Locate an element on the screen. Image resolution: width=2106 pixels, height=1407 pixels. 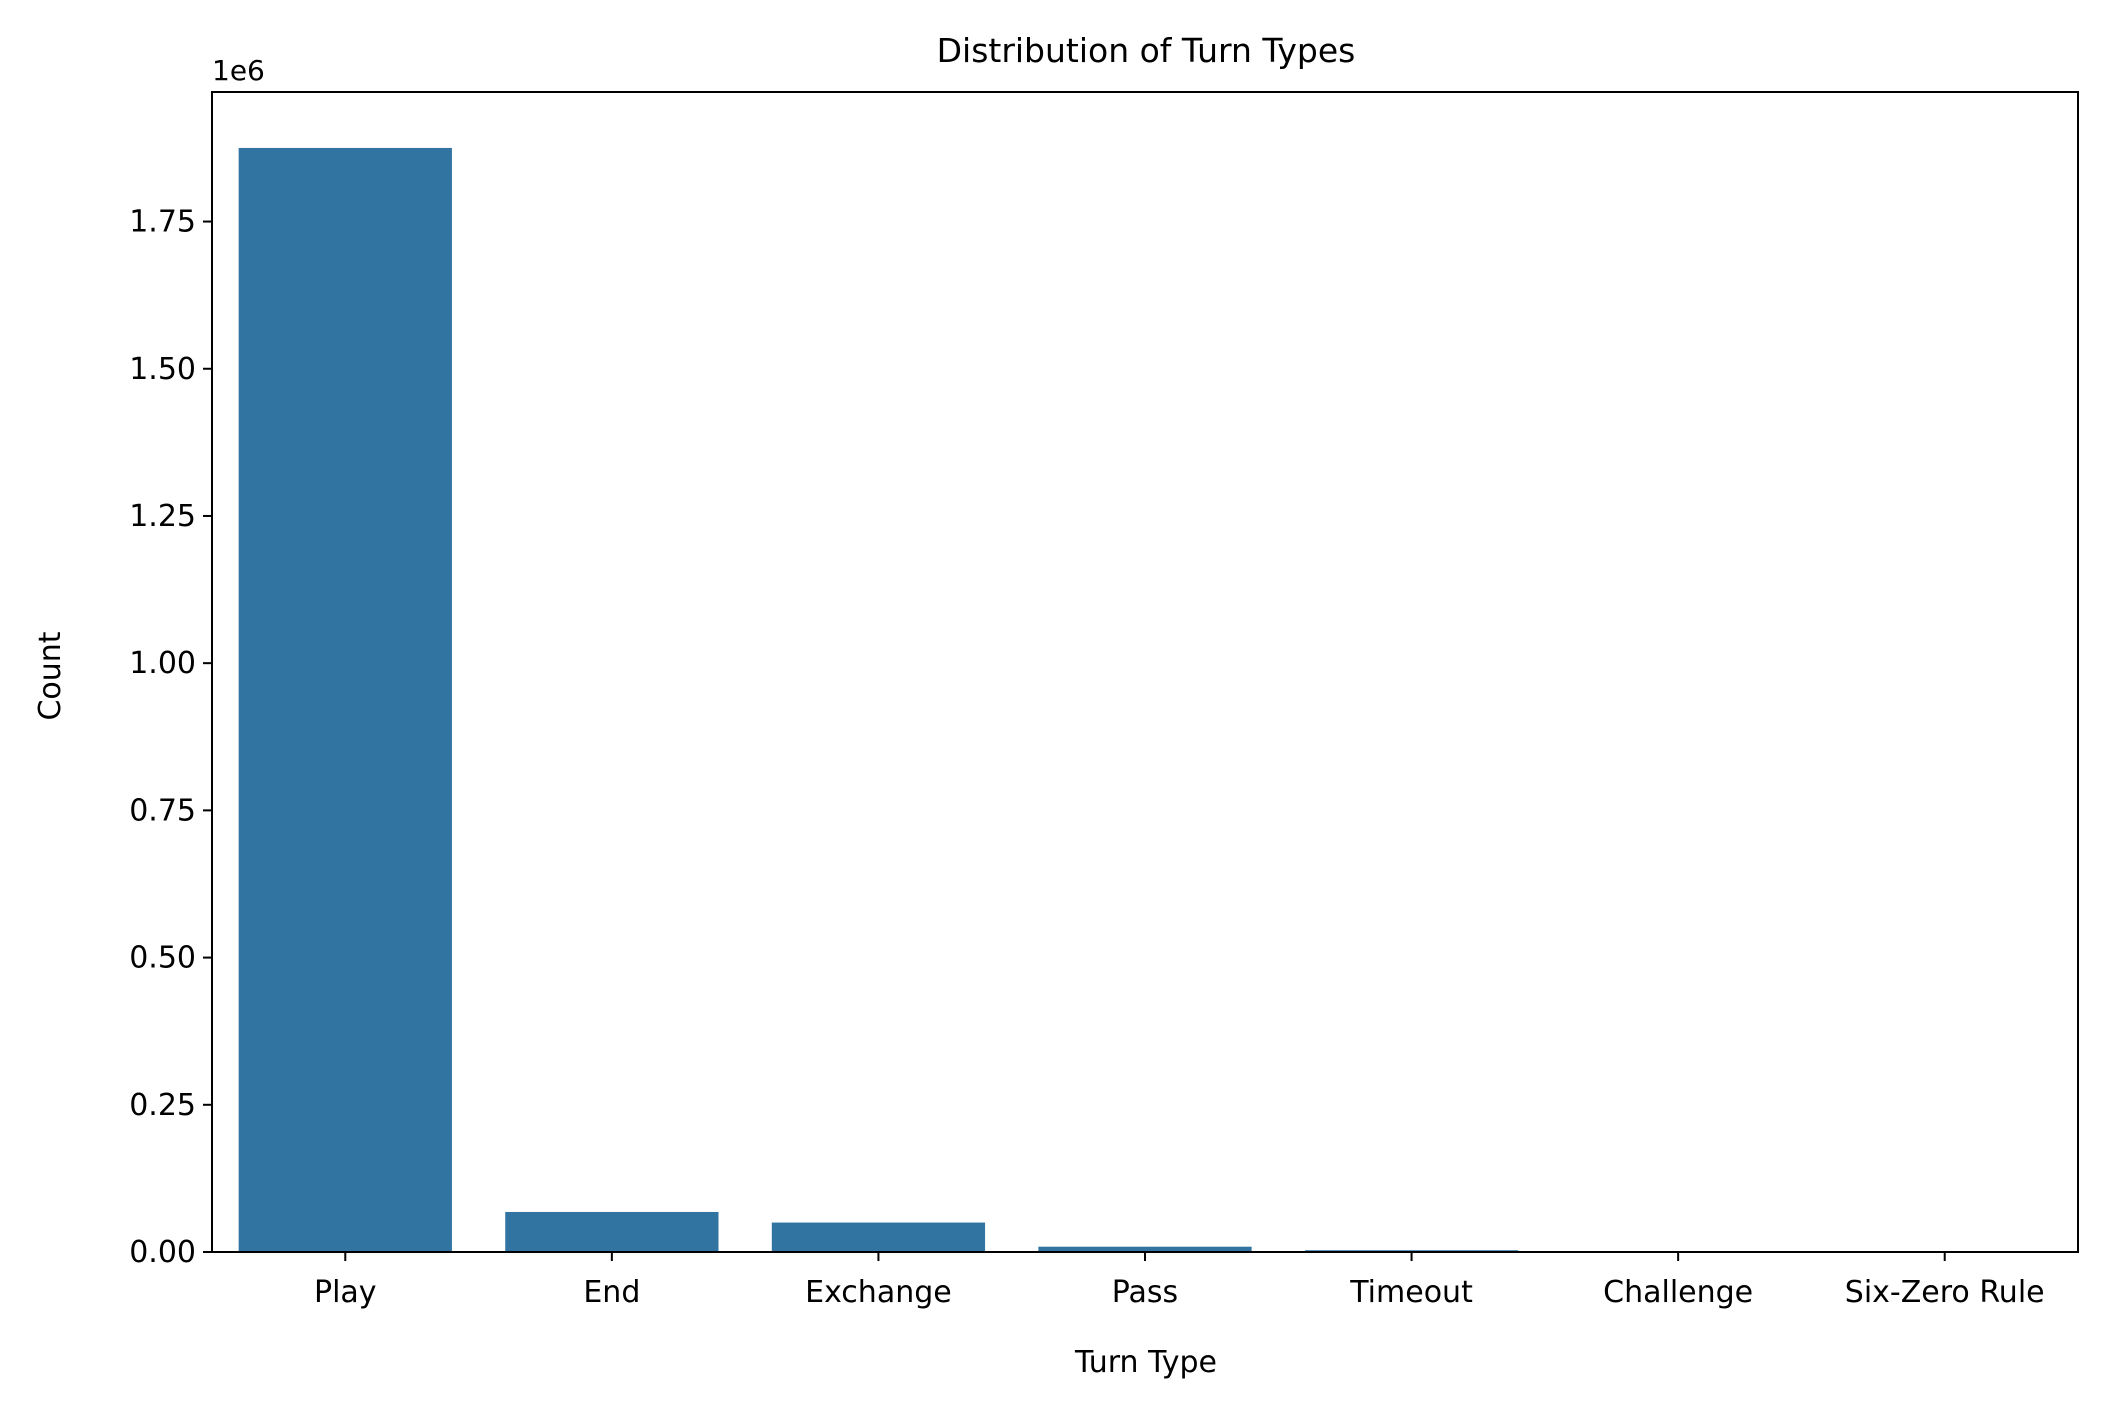
x-axis-label: Turn Type is located at coordinates (1145, 1362).